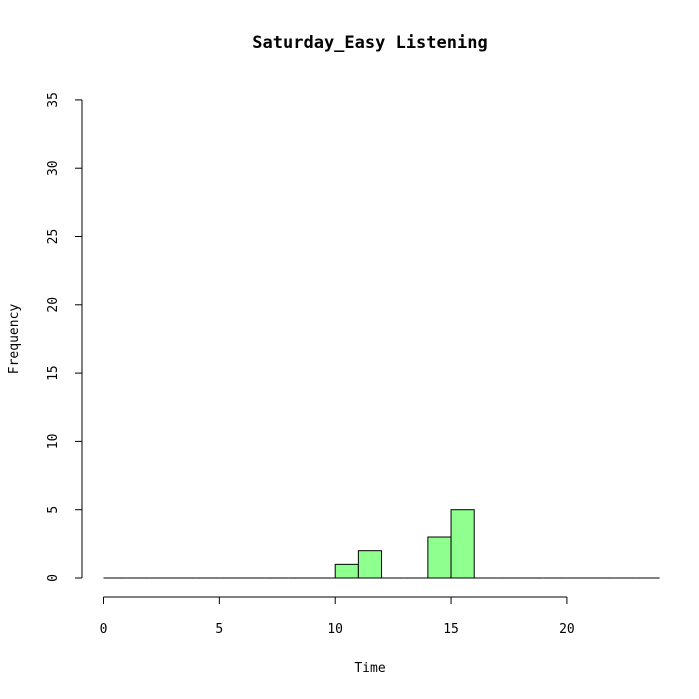 The height and width of the screenshot is (699, 699). Describe the element at coordinates (337, 616) in the screenshot. I see `x-axis: 0 5 10 15 20` at that location.